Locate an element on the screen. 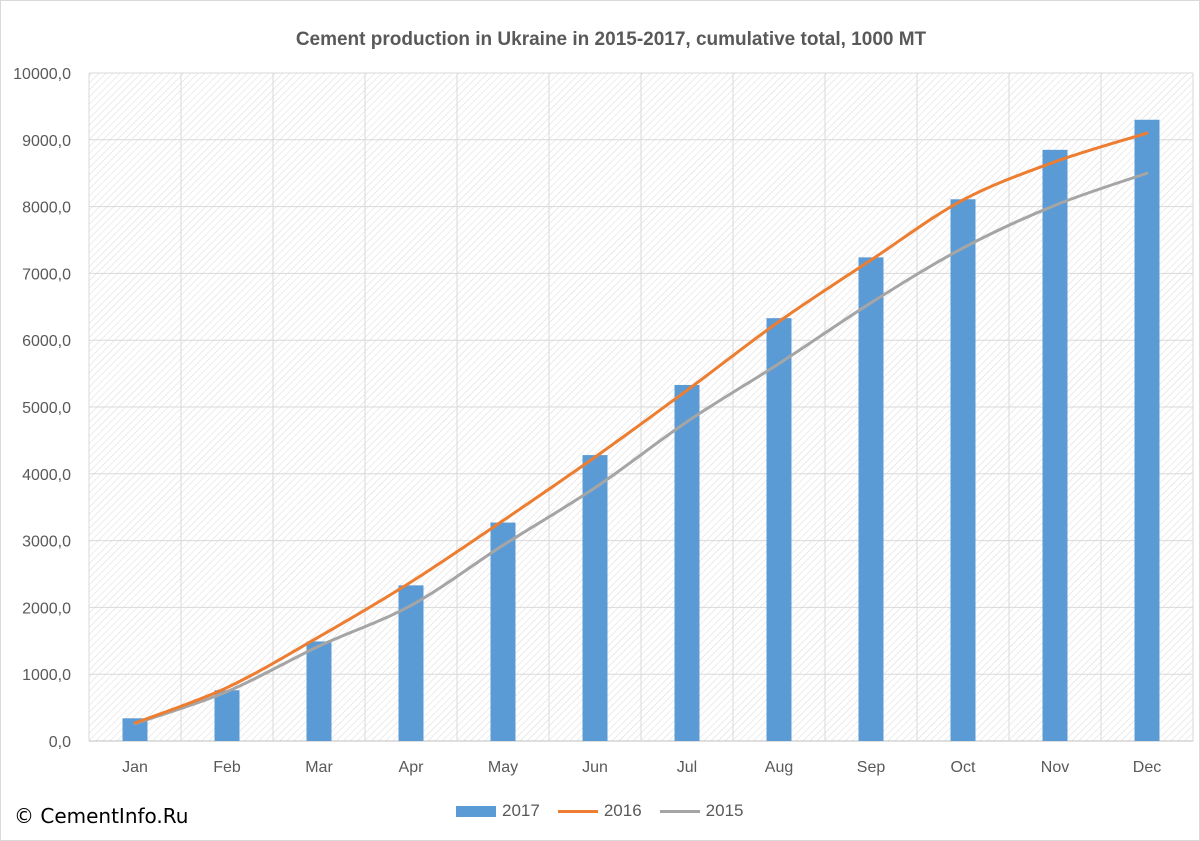 The height and width of the screenshot is (841, 1200). x-tick-label: May is located at coordinates (503, 767).